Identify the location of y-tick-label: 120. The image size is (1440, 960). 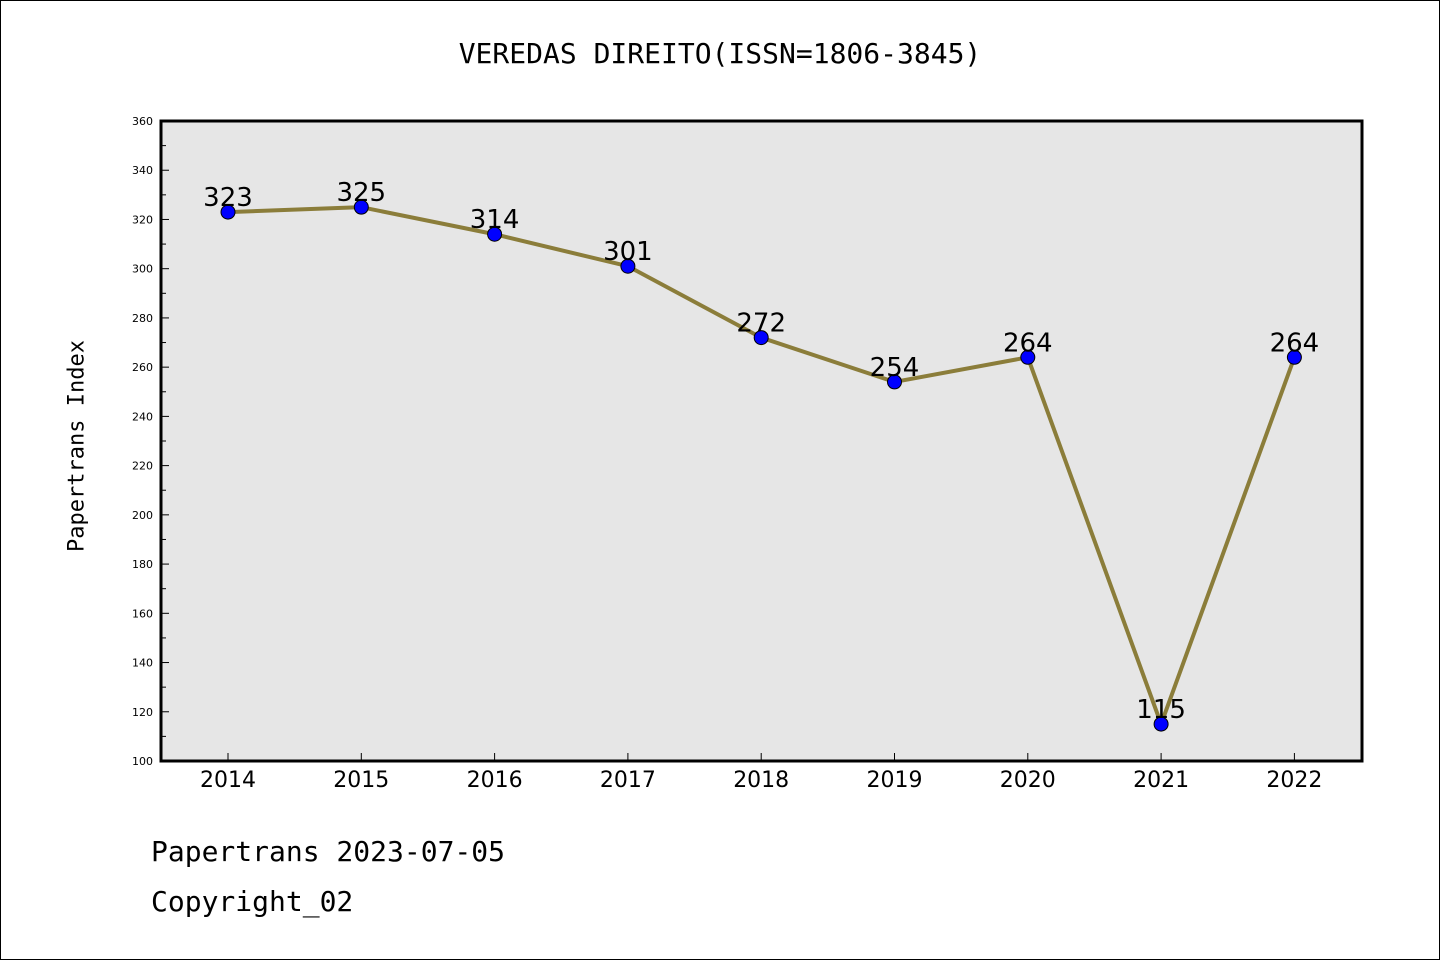
(142, 712).